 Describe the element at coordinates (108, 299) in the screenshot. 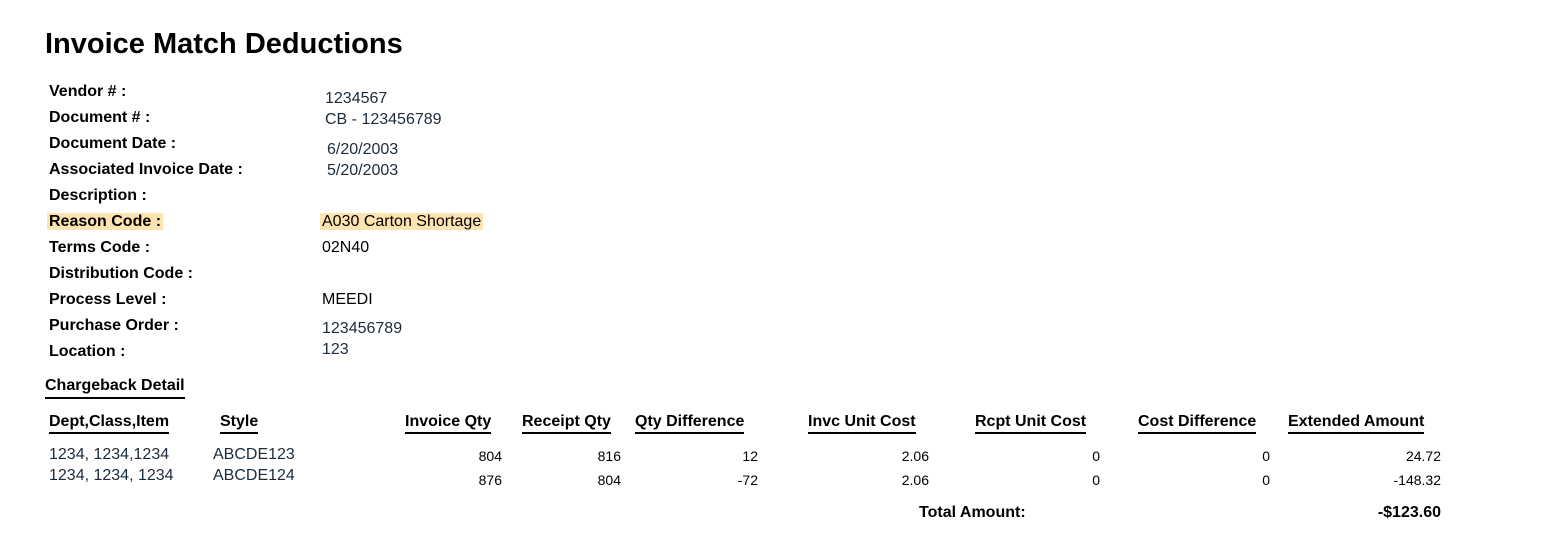

I see `field-process-level-label: Process Level :` at that location.